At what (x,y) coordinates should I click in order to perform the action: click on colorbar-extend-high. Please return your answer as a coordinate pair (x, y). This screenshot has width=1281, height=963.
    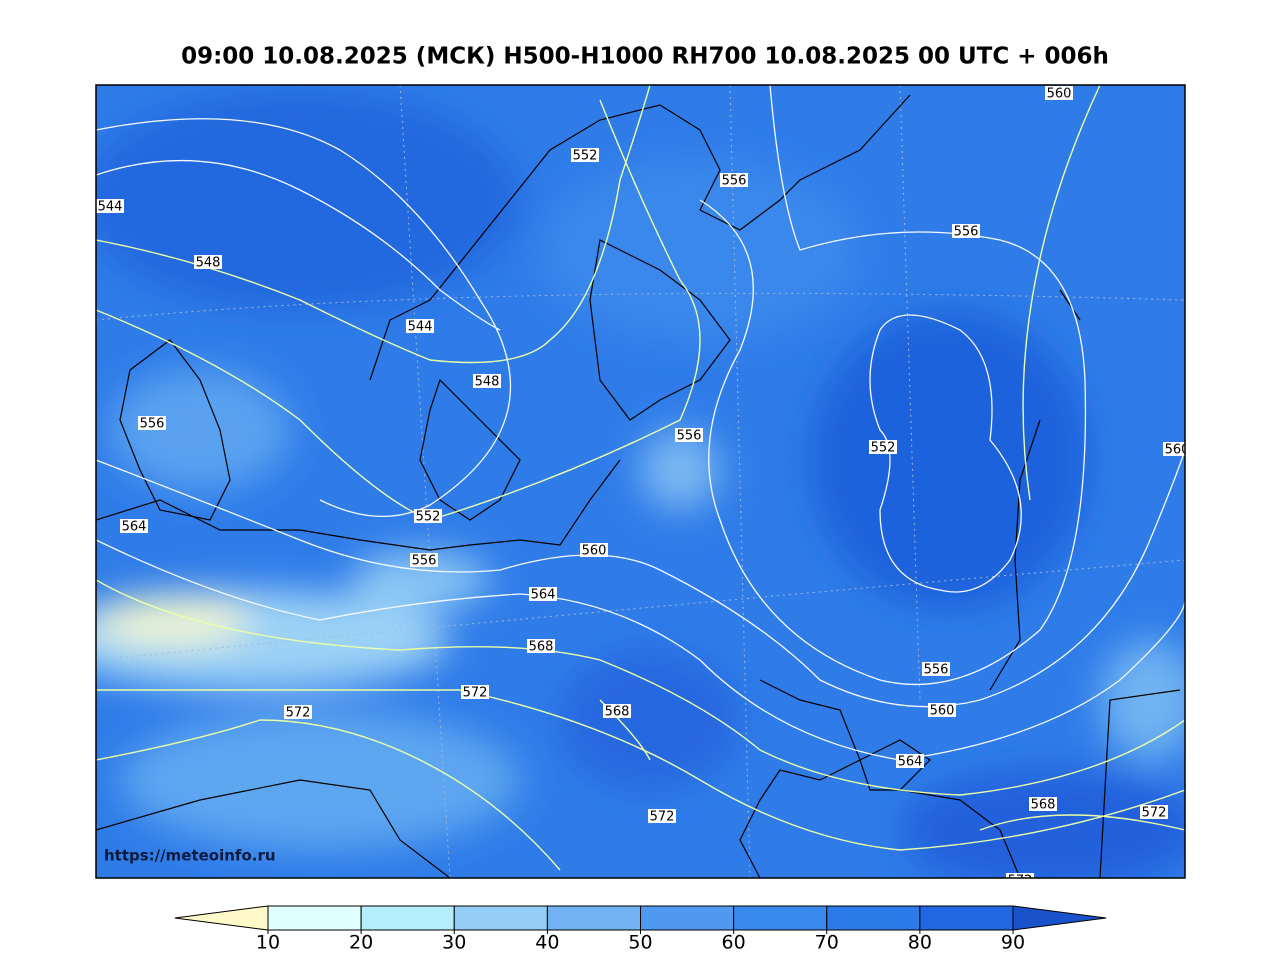
    Looking at the image, I should click on (1059, 918).